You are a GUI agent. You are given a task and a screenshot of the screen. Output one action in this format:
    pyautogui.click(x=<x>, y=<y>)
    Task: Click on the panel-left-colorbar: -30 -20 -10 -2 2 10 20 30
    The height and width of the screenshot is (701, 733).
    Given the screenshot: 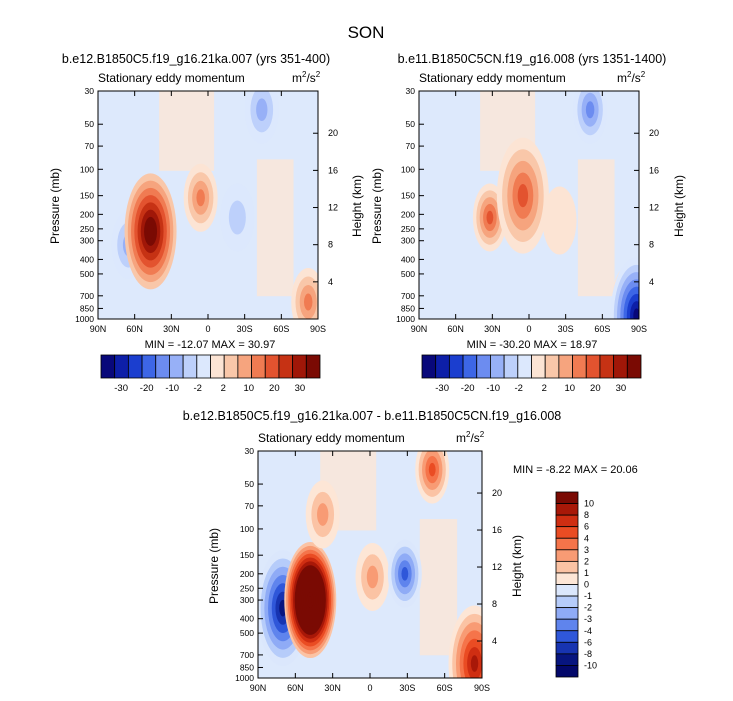 What is the action you would take?
    pyautogui.click(x=210, y=374)
    